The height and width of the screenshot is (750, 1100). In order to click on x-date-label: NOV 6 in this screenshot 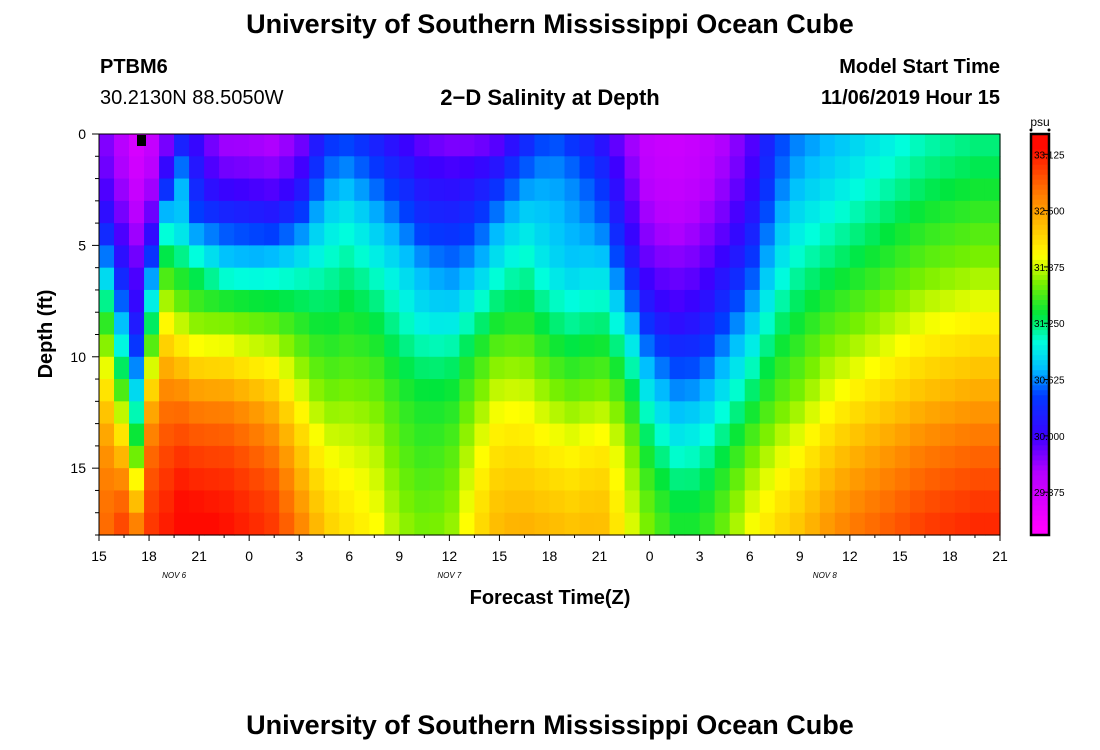, I will do `click(174, 575)`.